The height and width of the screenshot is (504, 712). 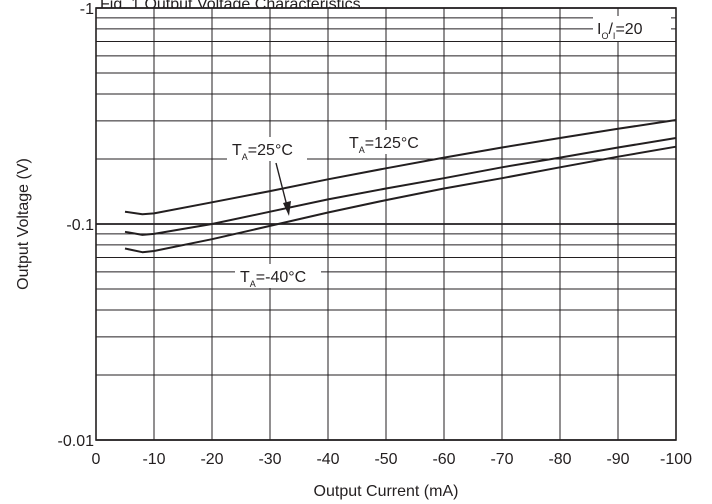 I want to click on x-tick-label: -50, so click(x=385, y=459).